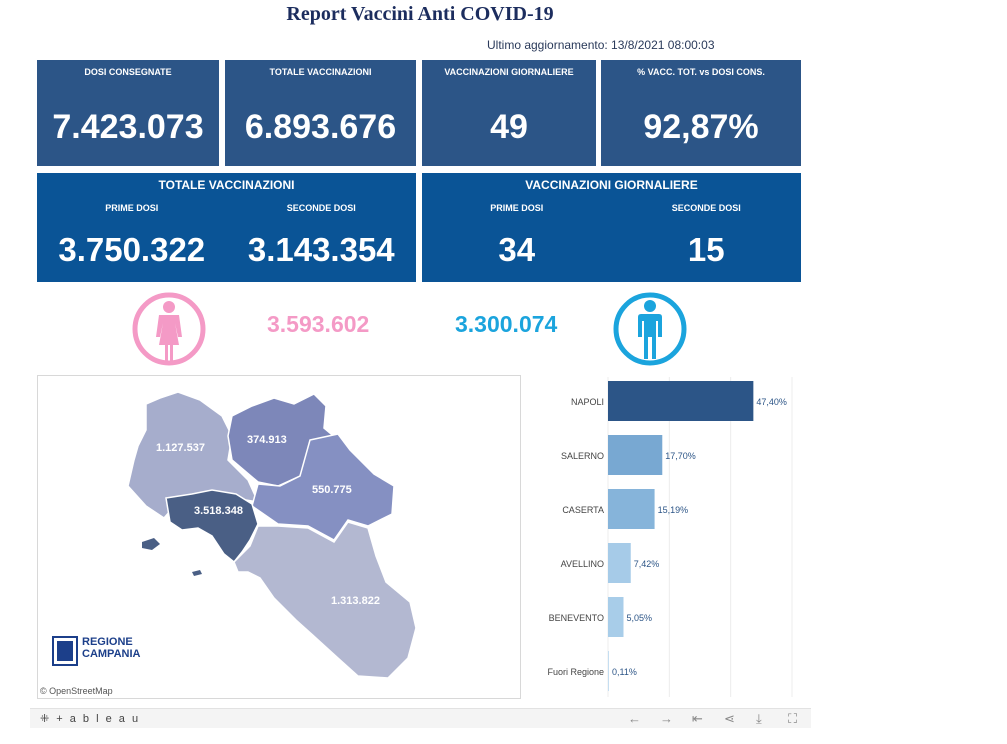 This screenshot has width=1007, height=744. Describe the element at coordinates (681, 401) in the screenshot. I see `bar-napoli` at that location.